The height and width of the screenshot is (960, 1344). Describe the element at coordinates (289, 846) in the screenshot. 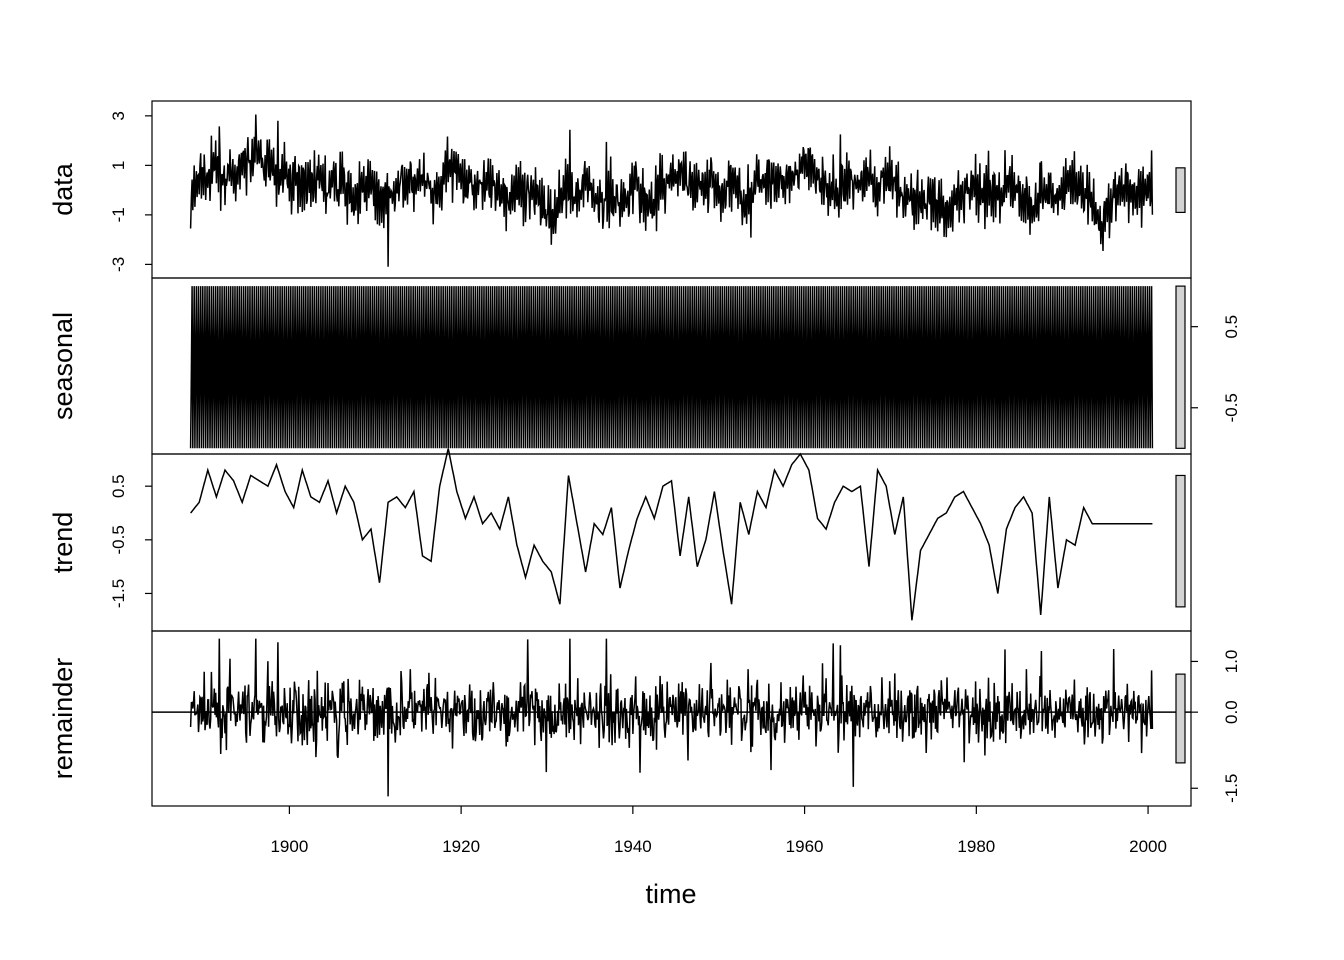

I see `x-tick-label: 1900` at that location.